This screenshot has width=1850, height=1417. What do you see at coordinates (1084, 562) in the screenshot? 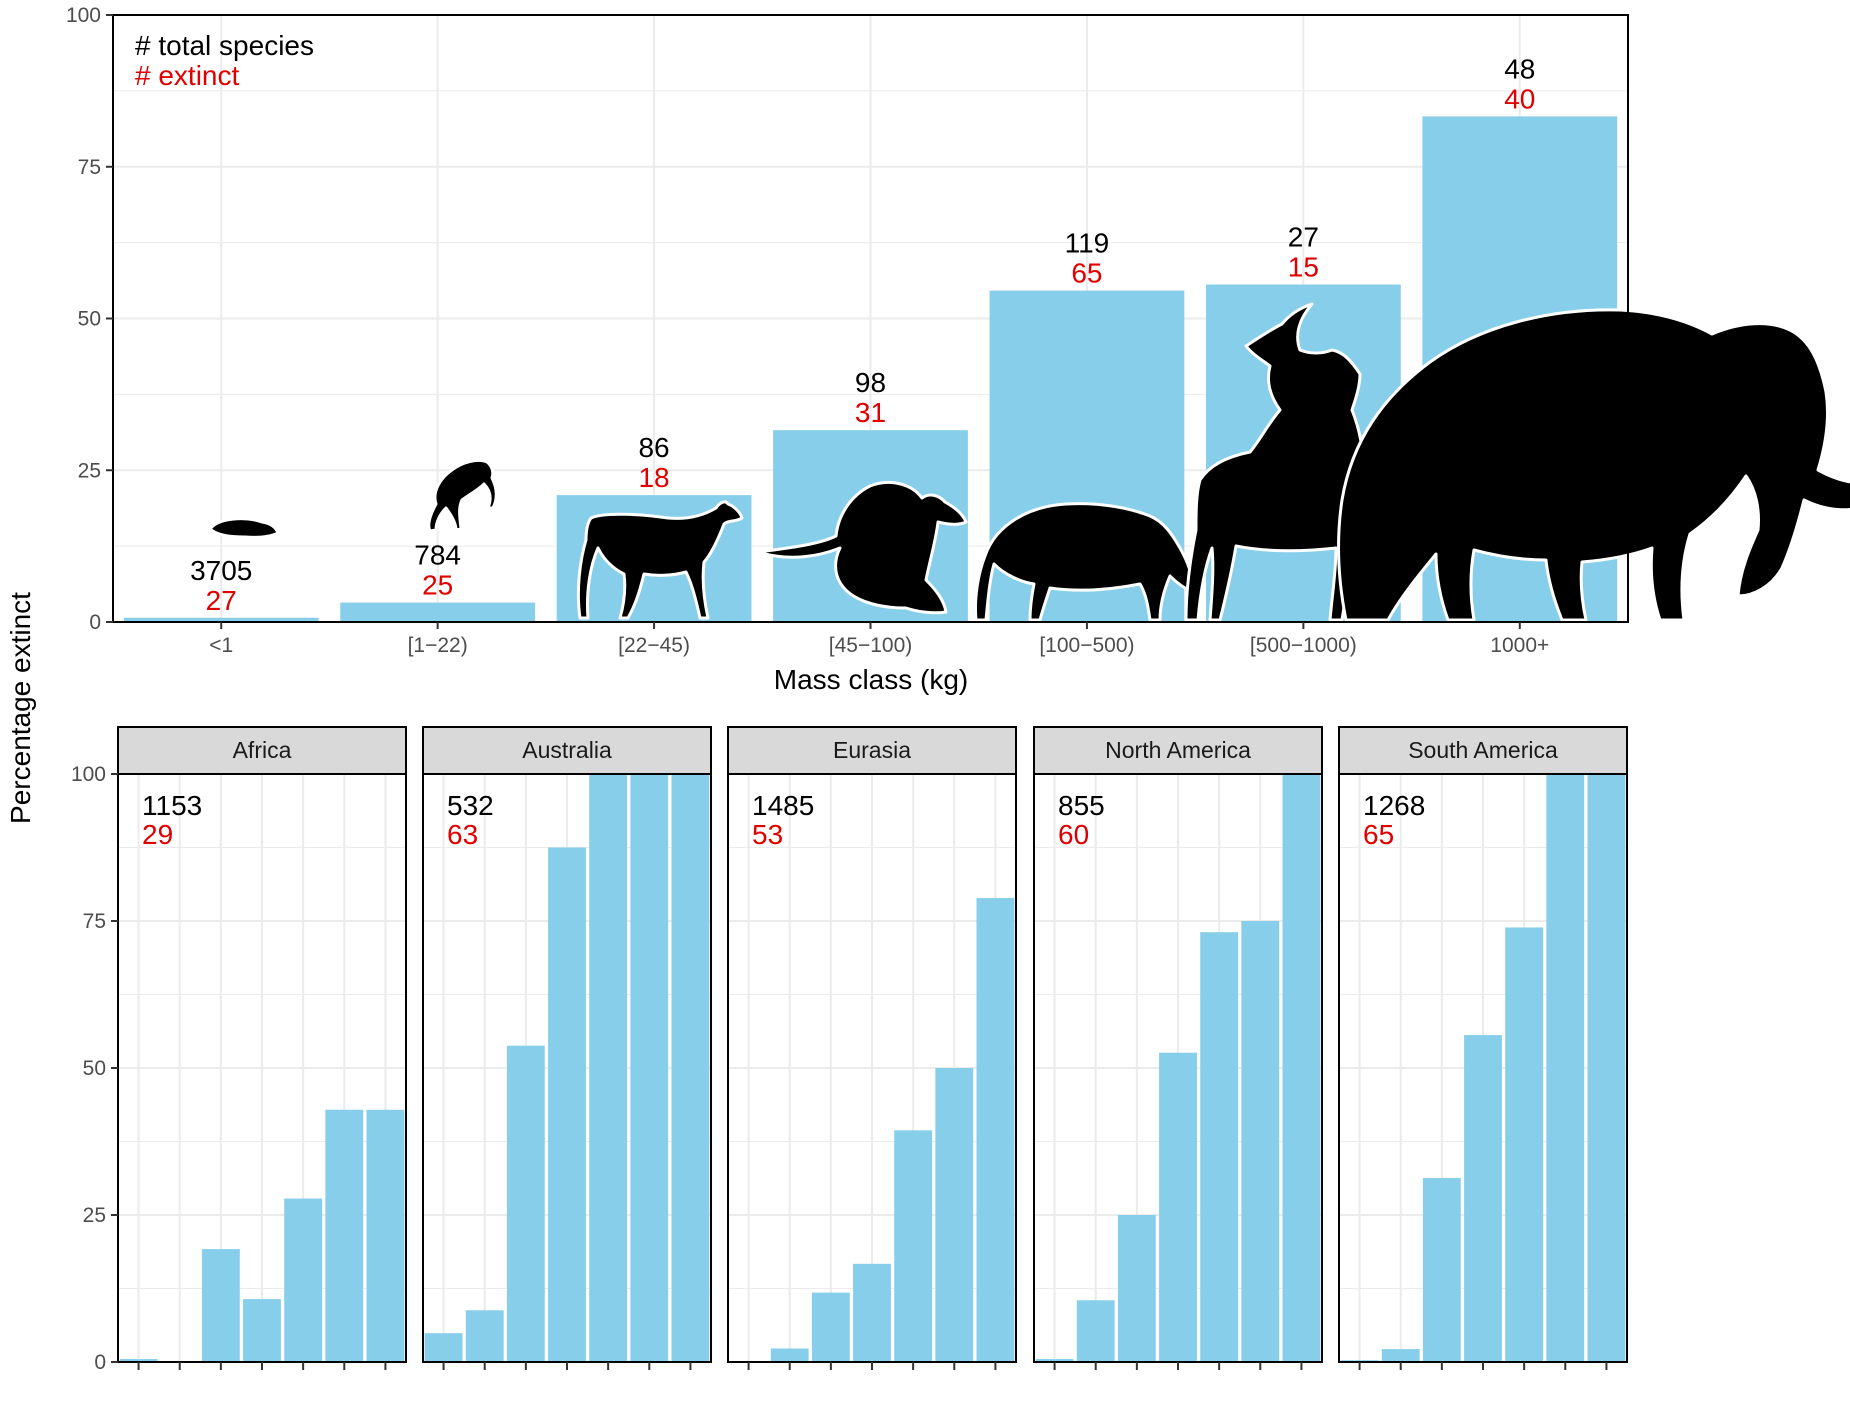
I see `tapir-silhouette` at bounding box center [1084, 562].